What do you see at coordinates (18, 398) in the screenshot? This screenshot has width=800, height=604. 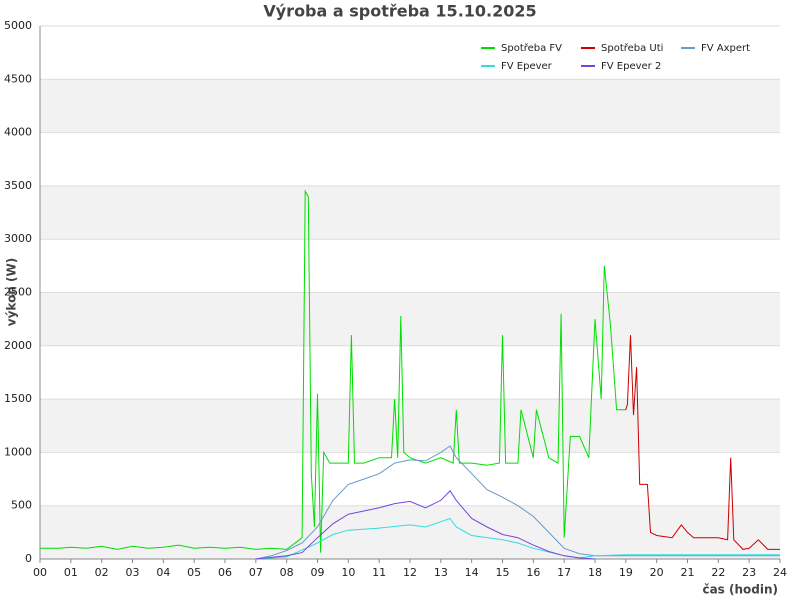 I see `y-tick-label: 1500` at bounding box center [18, 398].